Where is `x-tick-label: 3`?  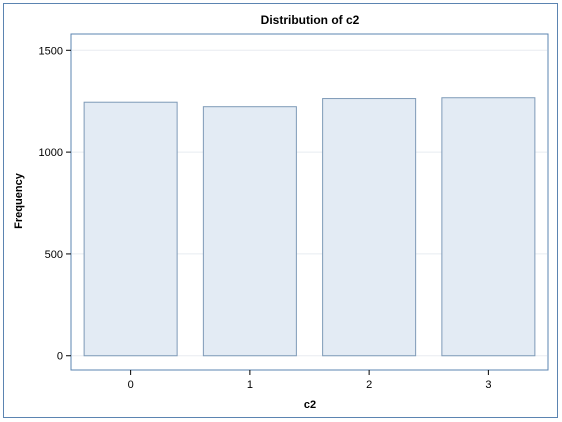
x-tick-label: 3 is located at coordinates (488, 385).